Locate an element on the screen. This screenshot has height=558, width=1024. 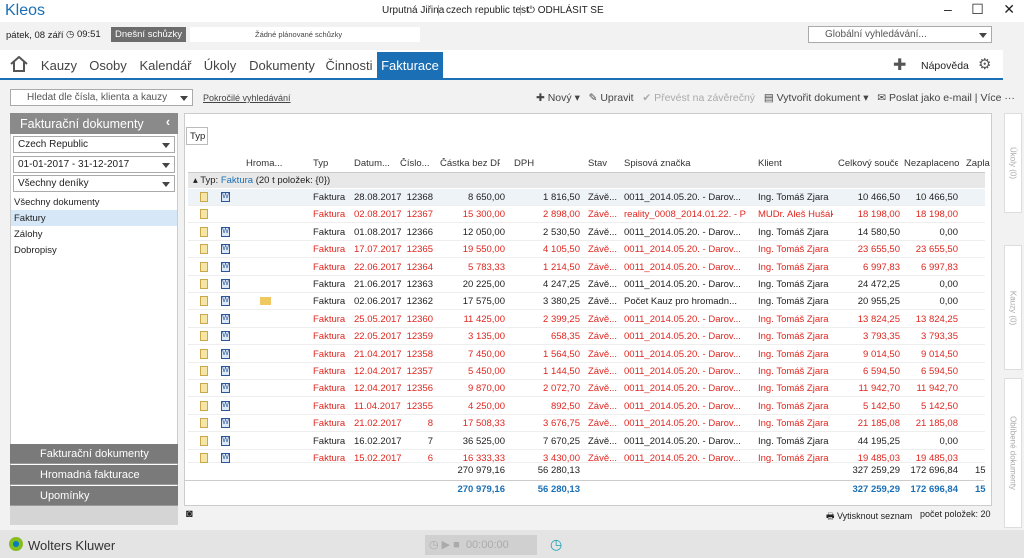
filter-dropdown: Všechny deníky is located at coordinates (94, 183).